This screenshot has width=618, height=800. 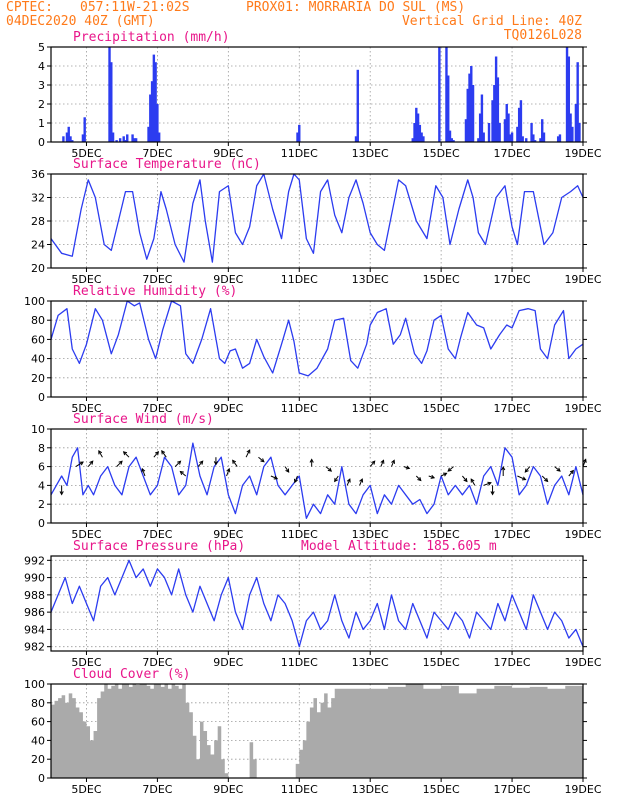 I want to click on x-tick-label: 11DEC, so click(x=299, y=408).